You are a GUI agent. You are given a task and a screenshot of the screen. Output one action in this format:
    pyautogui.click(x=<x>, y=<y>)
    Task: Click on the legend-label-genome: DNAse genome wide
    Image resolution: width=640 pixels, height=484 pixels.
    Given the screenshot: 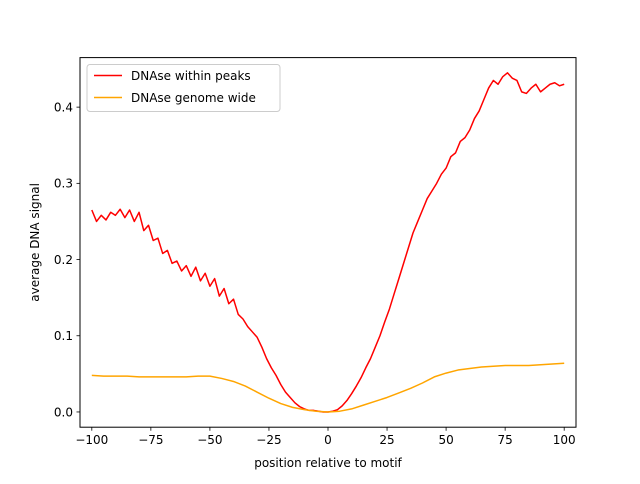 What is the action you would take?
    pyautogui.click(x=193, y=98)
    